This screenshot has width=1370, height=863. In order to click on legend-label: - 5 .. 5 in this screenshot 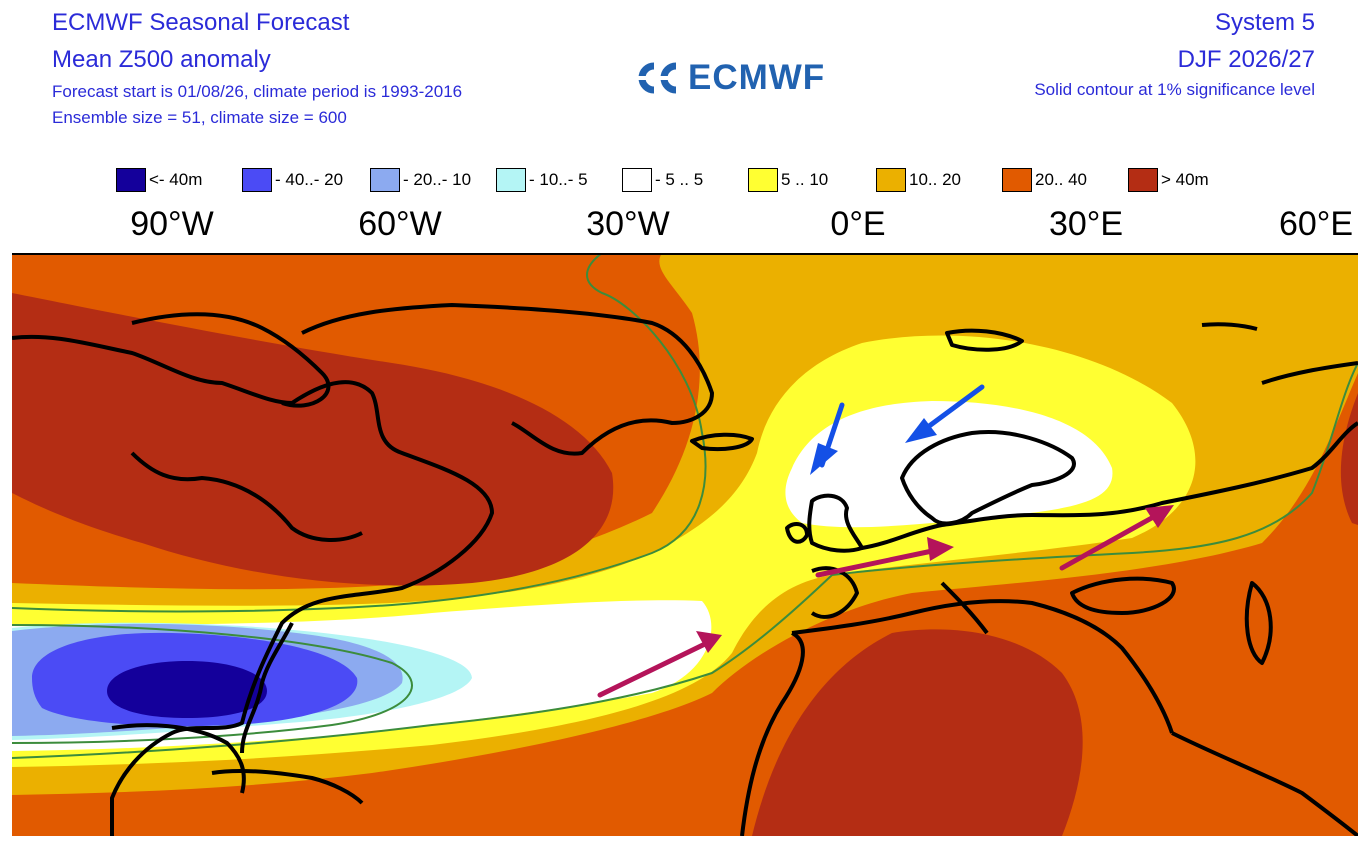, I will do `click(679, 179)`.